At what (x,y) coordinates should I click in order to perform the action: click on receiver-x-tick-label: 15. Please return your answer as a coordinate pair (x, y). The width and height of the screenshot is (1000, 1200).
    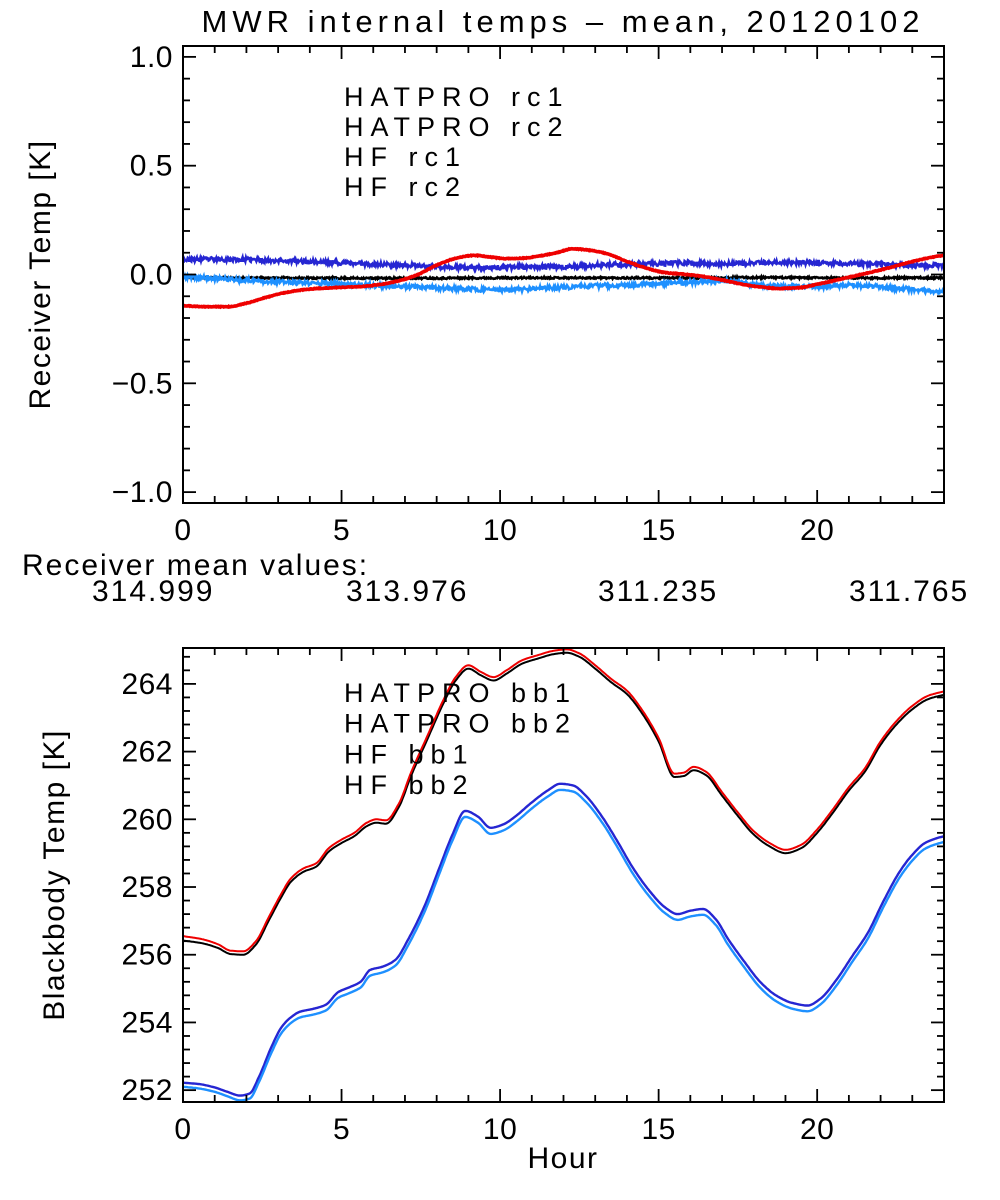
    Looking at the image, I should click on (658, 530).